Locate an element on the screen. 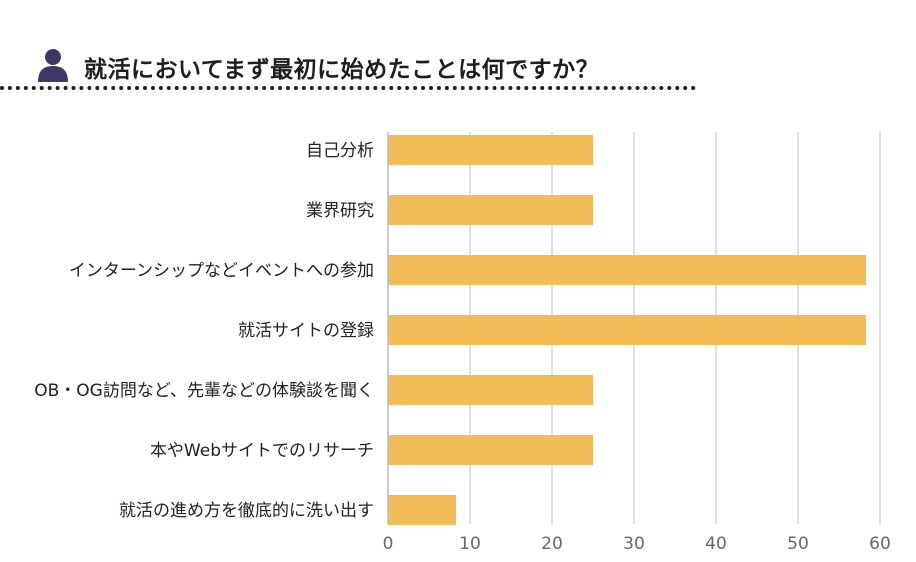 This screenshot has width=916, height=562. category-label: 就活の進め方を徹底的に洗い出す is located at coordinates (246, 511).